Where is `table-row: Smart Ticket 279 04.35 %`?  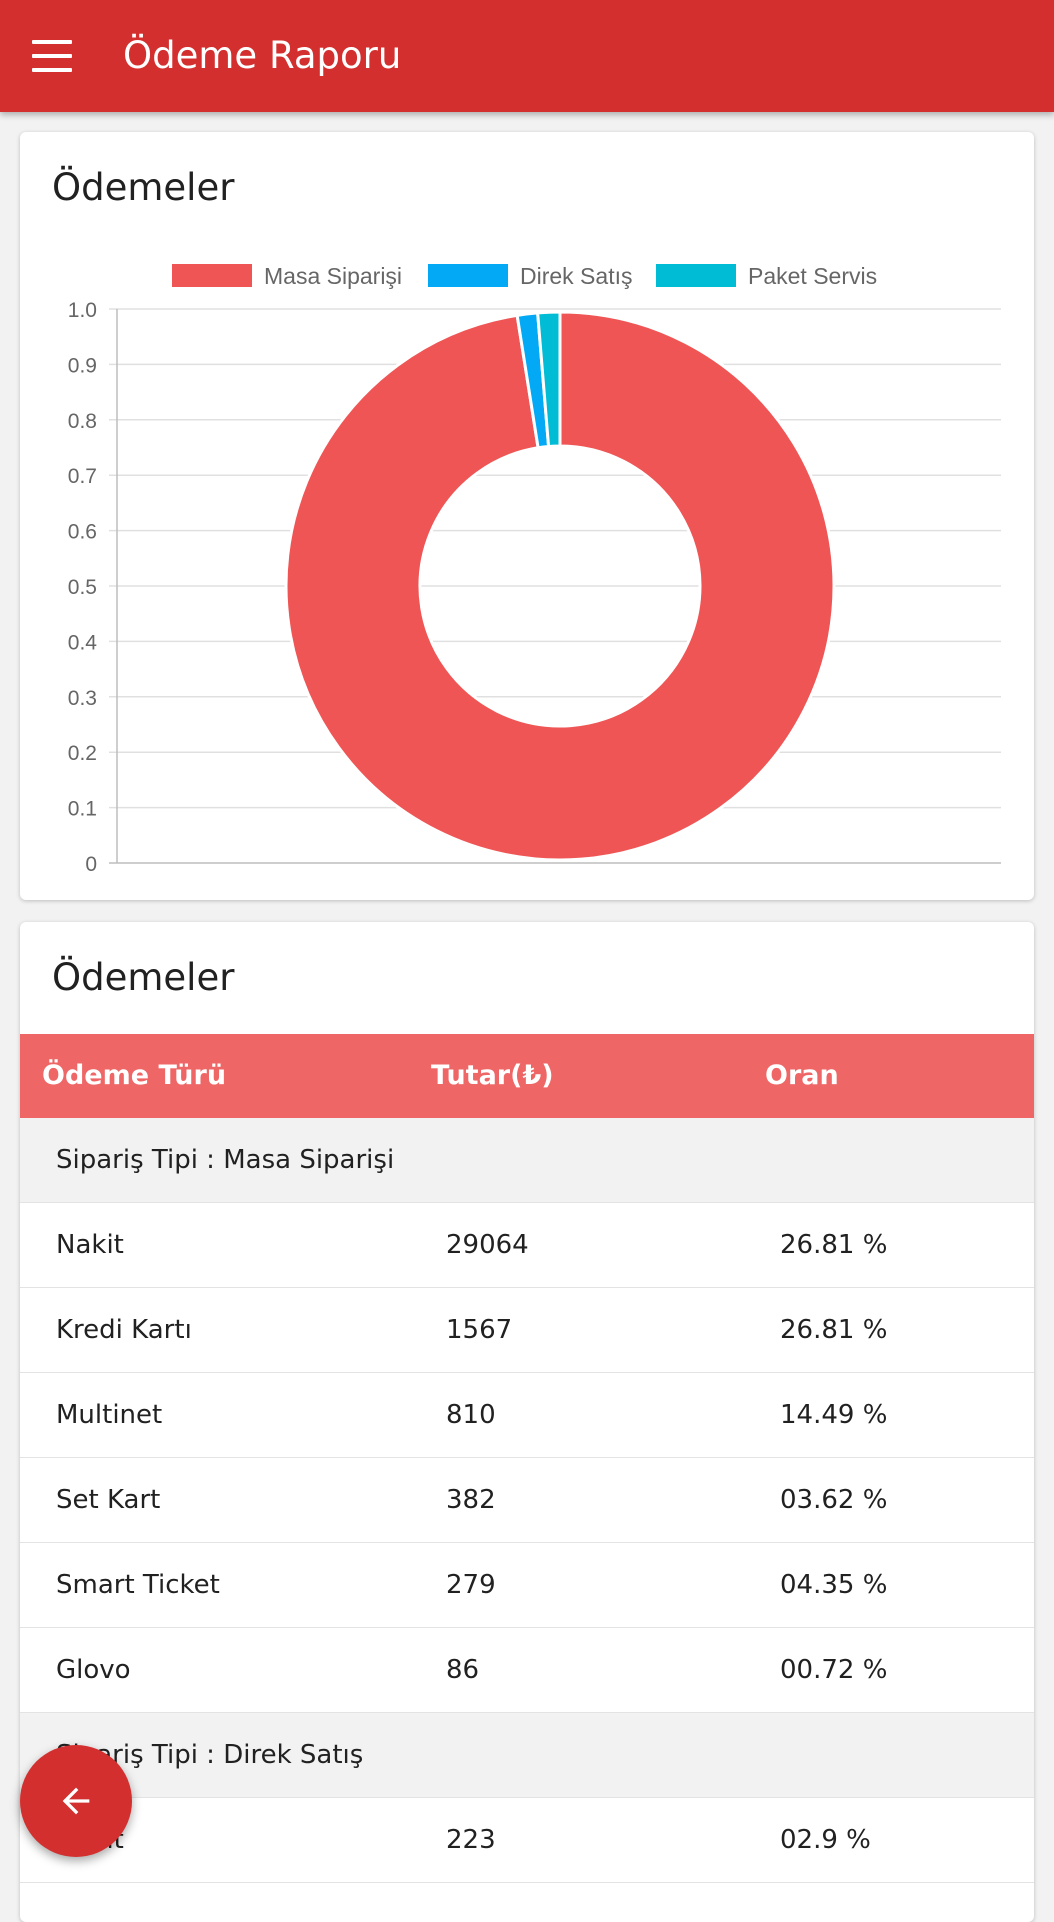 table-row: Smart Ticket 279 04.35 % is located at coordinates (527, 1585).